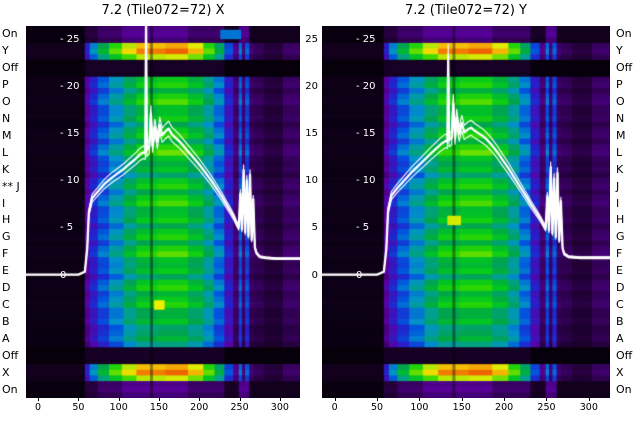 This screenshot has height=440, width=640. Describe the element at coordinates (5, 152) in the screenshot. I see `row-label-left: L` at that location.